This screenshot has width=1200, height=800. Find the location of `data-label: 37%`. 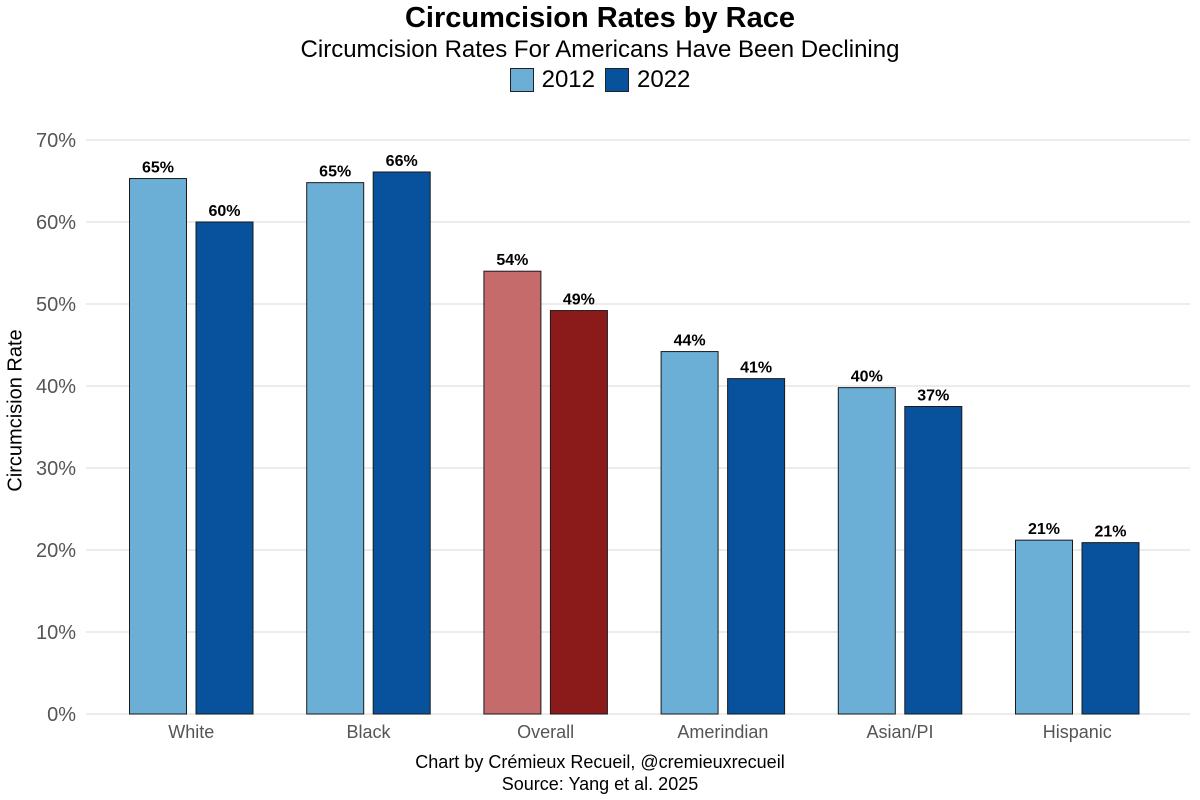

data-label: 37% is located at coordinates (933, 396).